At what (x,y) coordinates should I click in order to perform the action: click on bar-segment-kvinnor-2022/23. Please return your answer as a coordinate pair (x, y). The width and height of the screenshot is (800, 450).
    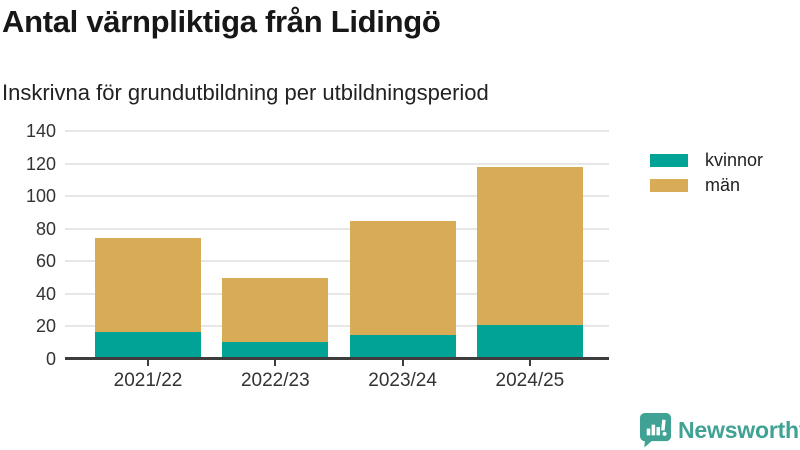
    Looking at the image, I should click on (275, 349).